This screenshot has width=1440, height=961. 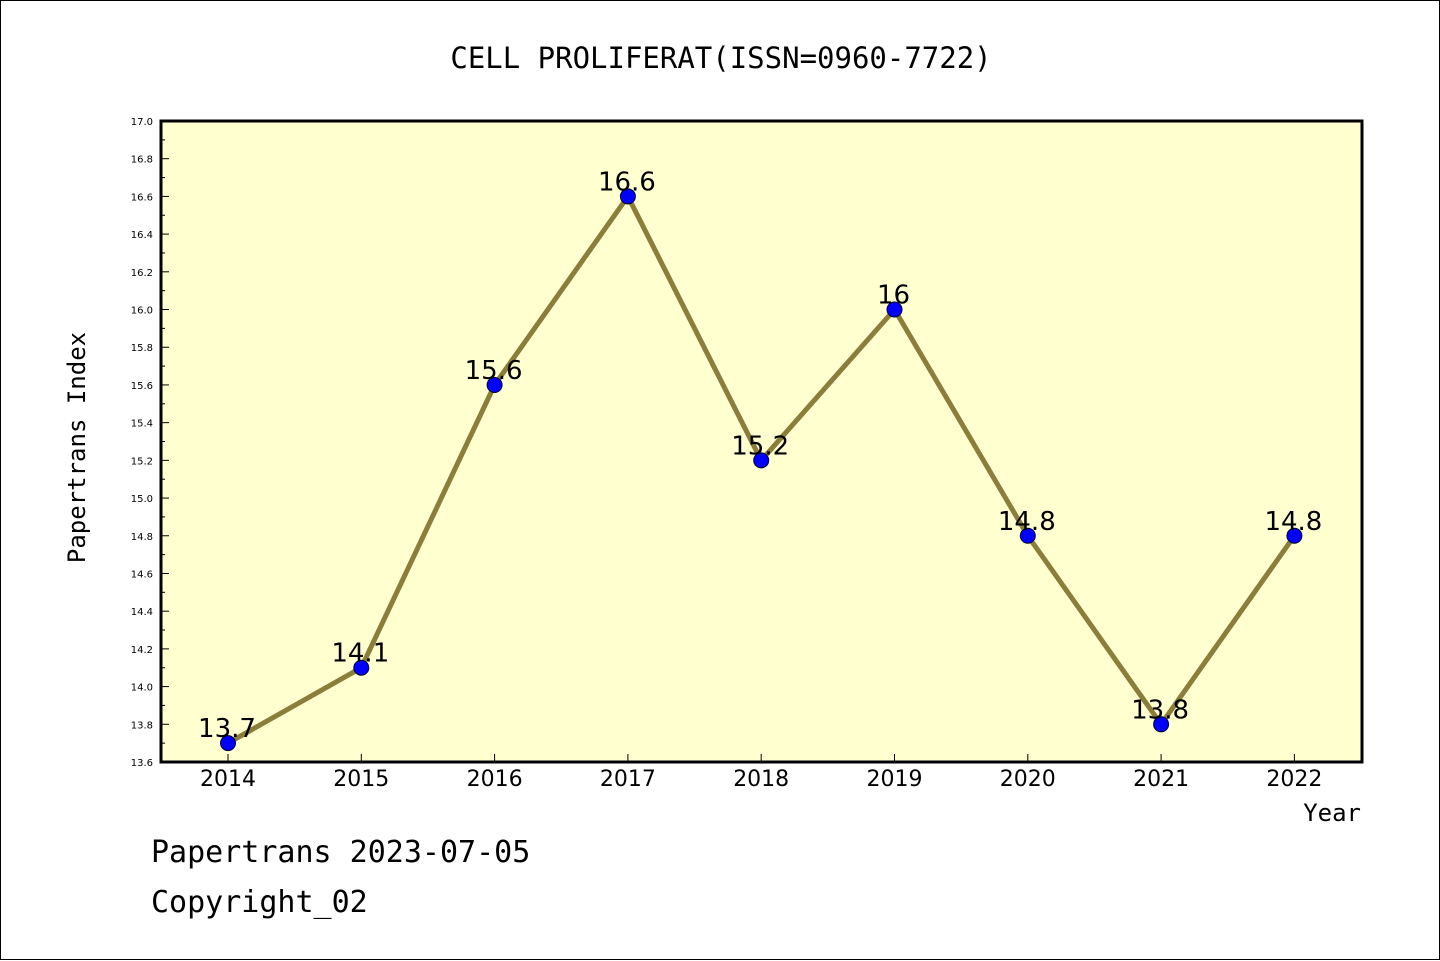 What do you see at coordinates (227, 729) in the screenshot?
I see `data-label: 13.7` at bounding box center [227, 729].